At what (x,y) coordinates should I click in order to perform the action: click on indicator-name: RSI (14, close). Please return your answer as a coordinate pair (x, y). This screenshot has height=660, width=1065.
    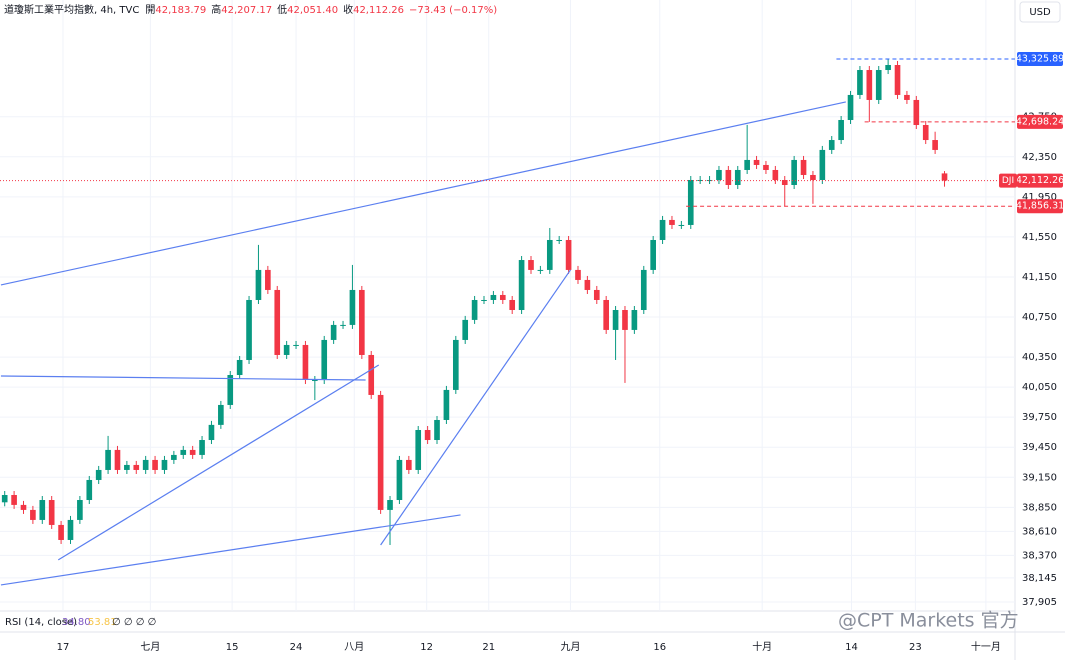
    Looking at the image, I should click on (41, 622).